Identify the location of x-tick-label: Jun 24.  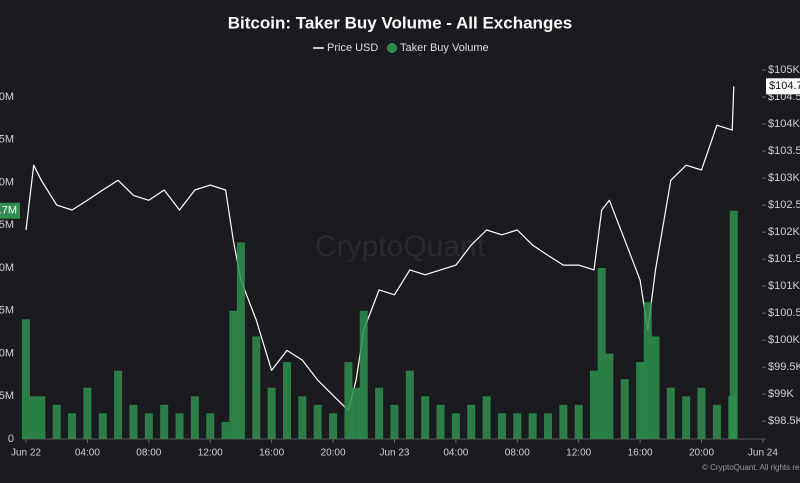
(763, 453).